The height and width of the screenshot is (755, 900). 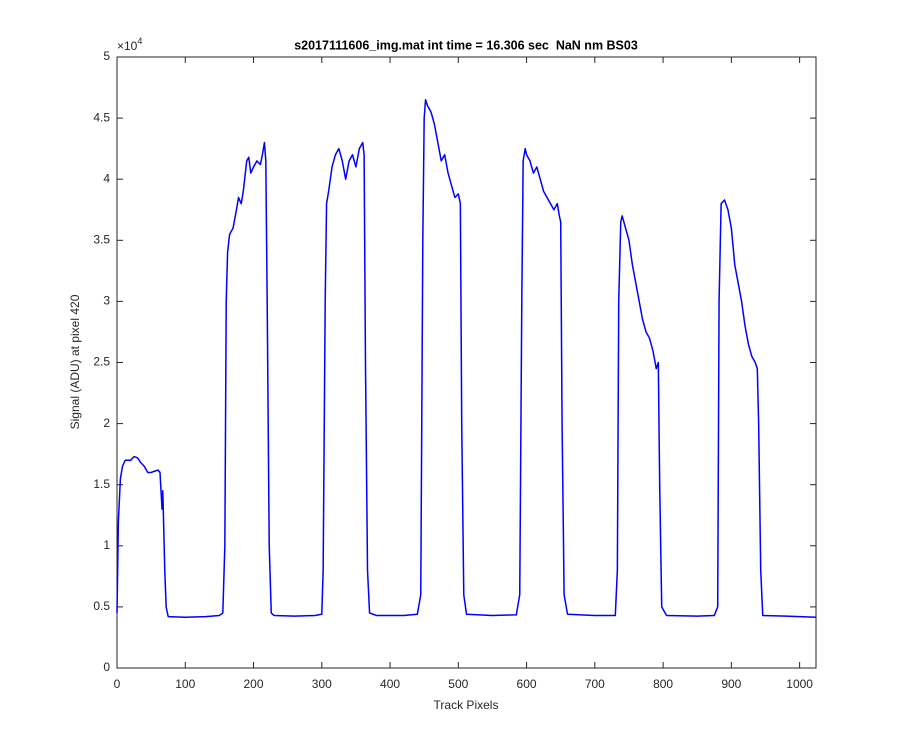 What do you see at coordinates (101, 117) in the screenshot?
I see `y-tick-label: 4.5` at bounding box center [101, 117].